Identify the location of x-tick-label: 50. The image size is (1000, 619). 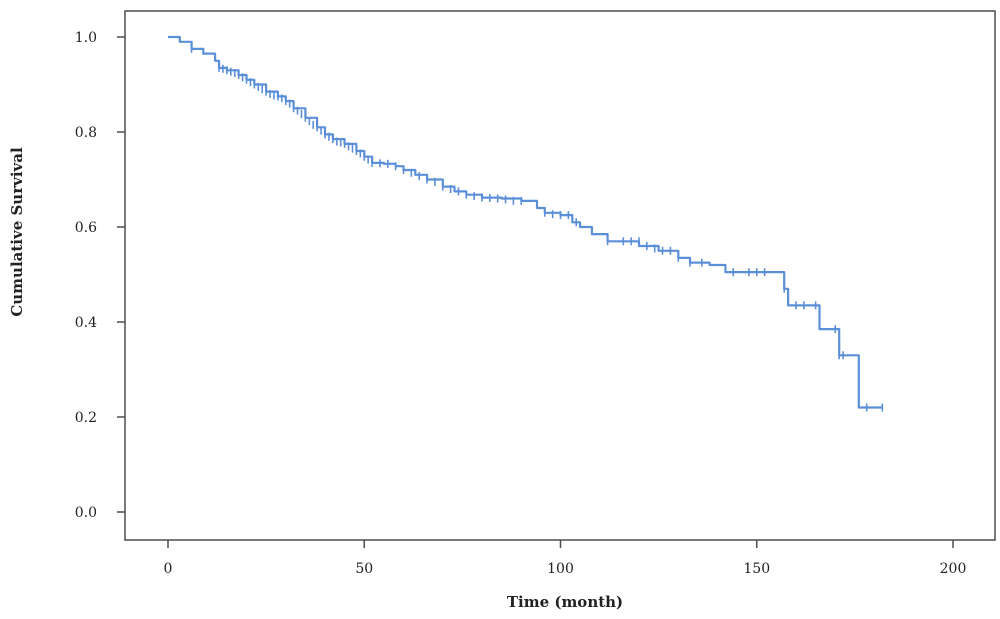
(364, 569).